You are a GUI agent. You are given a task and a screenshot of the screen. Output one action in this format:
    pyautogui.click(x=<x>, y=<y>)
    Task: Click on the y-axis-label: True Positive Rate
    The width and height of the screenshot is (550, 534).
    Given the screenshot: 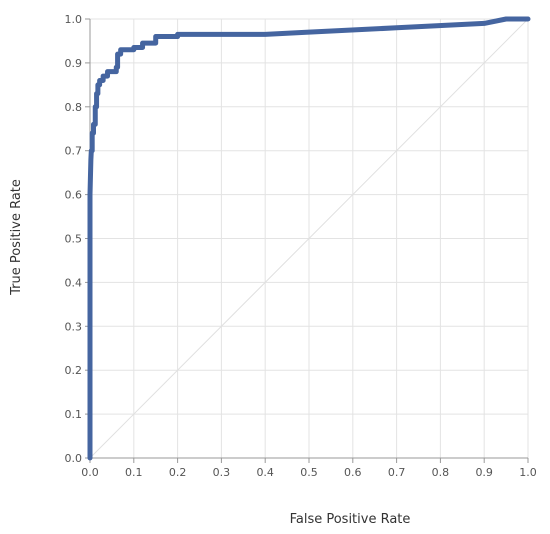 What is the action you would take?
    pyautogui.click(x=16, y=237)
    